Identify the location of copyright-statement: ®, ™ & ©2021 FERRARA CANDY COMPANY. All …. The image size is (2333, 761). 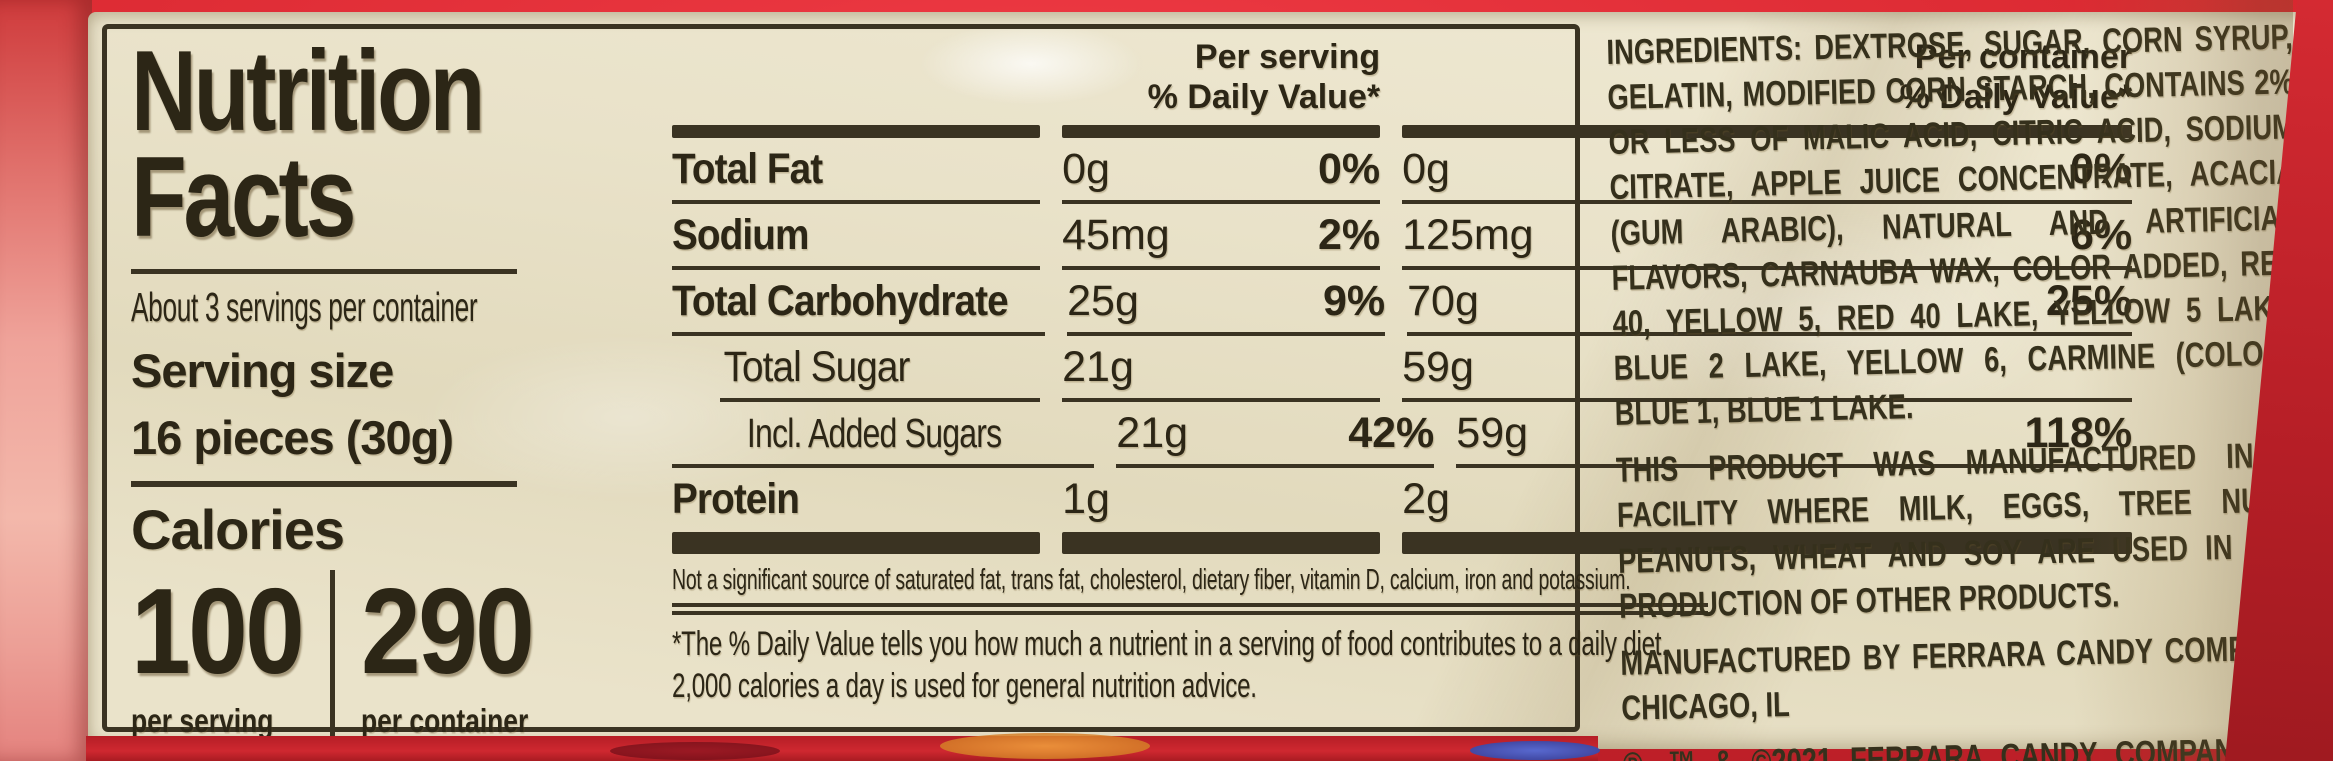
(1965, 745).